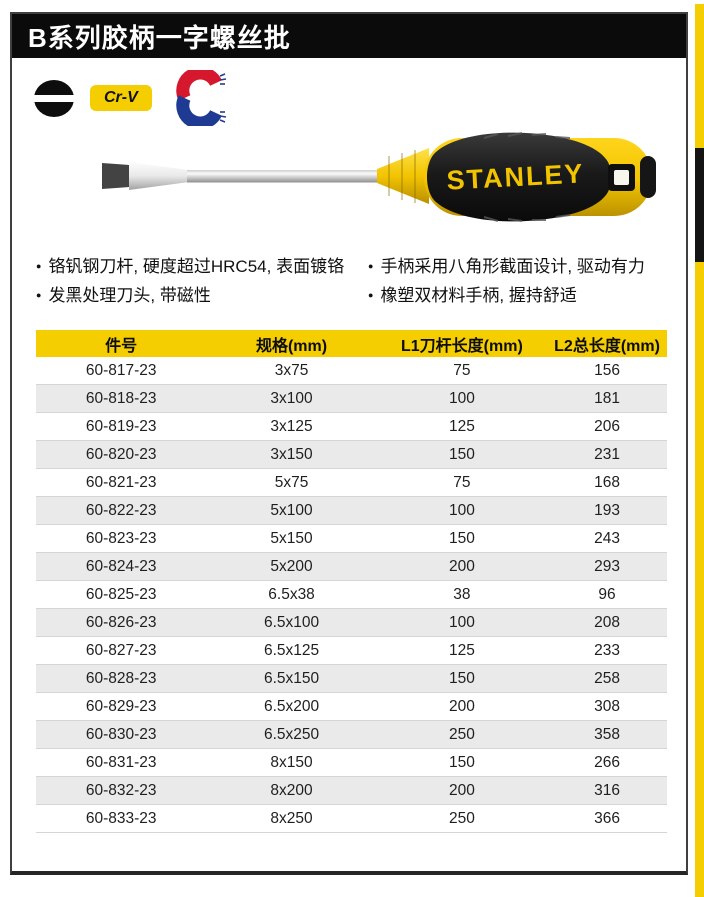 This screenshot has width=704, height=897. Describe the element at coordinates (121, 426) in the screenshot. I see `table-cell: 60-819-23` at that location.